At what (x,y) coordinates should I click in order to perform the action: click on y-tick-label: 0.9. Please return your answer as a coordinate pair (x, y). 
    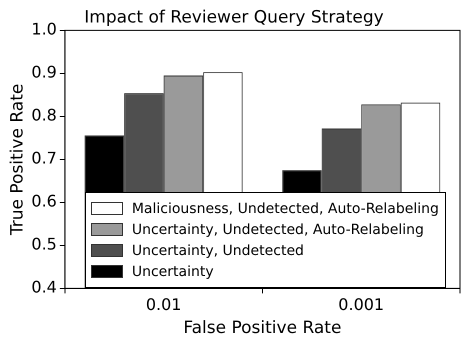
    Looking at the image, I should click on (44, 72).